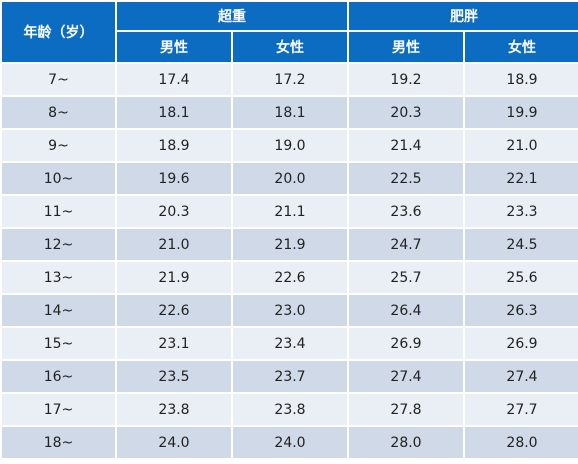  Describe the element at coordinates (58, 409) in the screenshot. I see `age-cell: 17~` at that location.